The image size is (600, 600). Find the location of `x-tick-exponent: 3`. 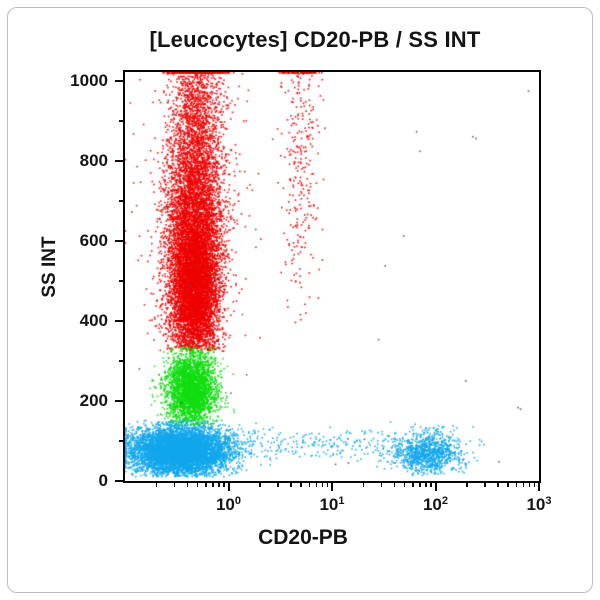

x-tick-exponent: 3 is located at coordinates (548, 501).